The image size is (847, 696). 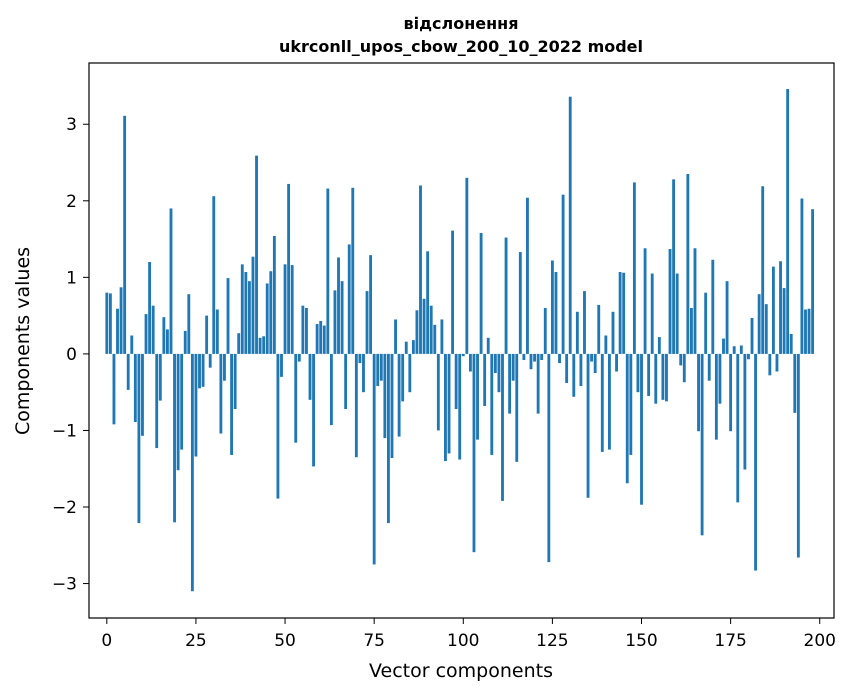 What do you see at coordinates (64, 431) in the screenshot?
I see `y-tick-label: −1` at bounding box center [64, 431].